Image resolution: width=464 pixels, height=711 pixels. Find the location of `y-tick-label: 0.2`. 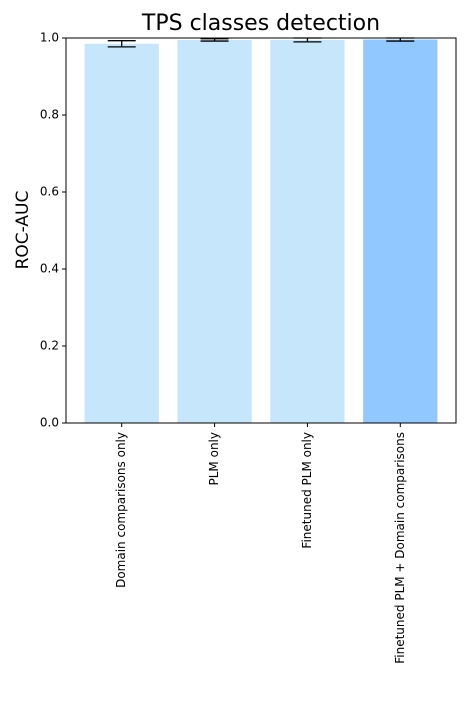

y-tick-label: 0.2 is located at coordinates (49, 346).